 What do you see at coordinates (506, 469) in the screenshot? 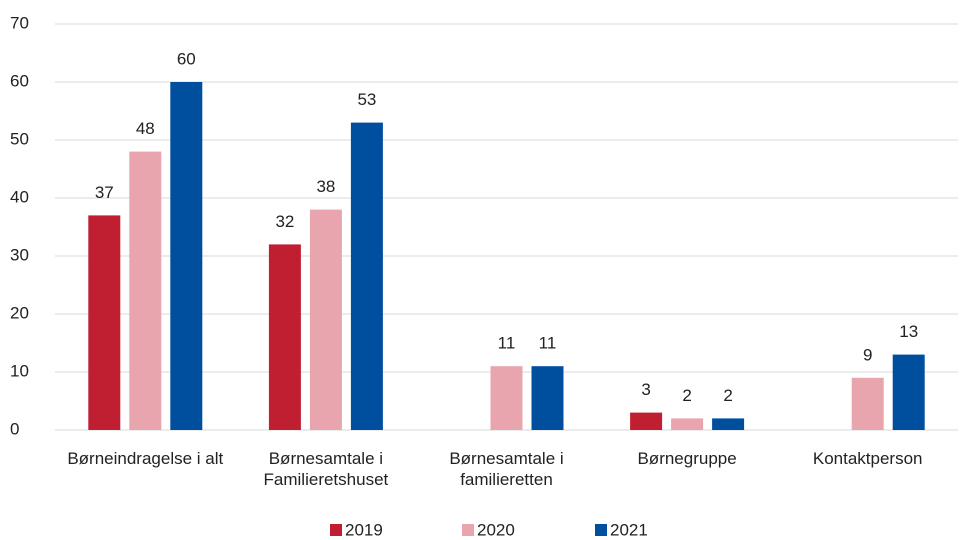
I see `x-tick-label: Børnesamtale i familieretten` at bounding box center [506, 469].